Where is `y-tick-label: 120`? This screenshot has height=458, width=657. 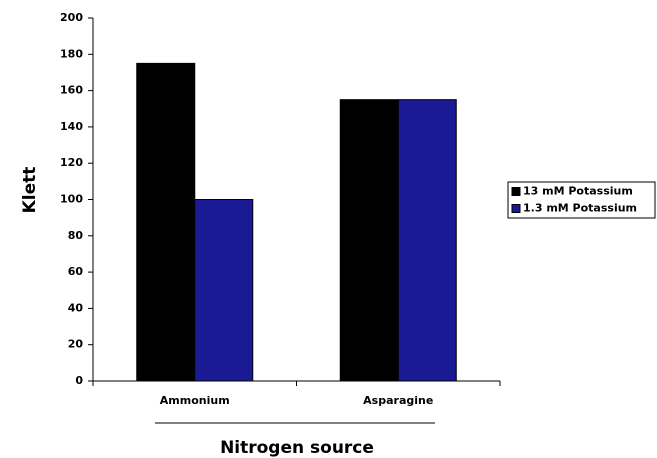
y-tick-label: 120 is located at coordinates (71, 162).